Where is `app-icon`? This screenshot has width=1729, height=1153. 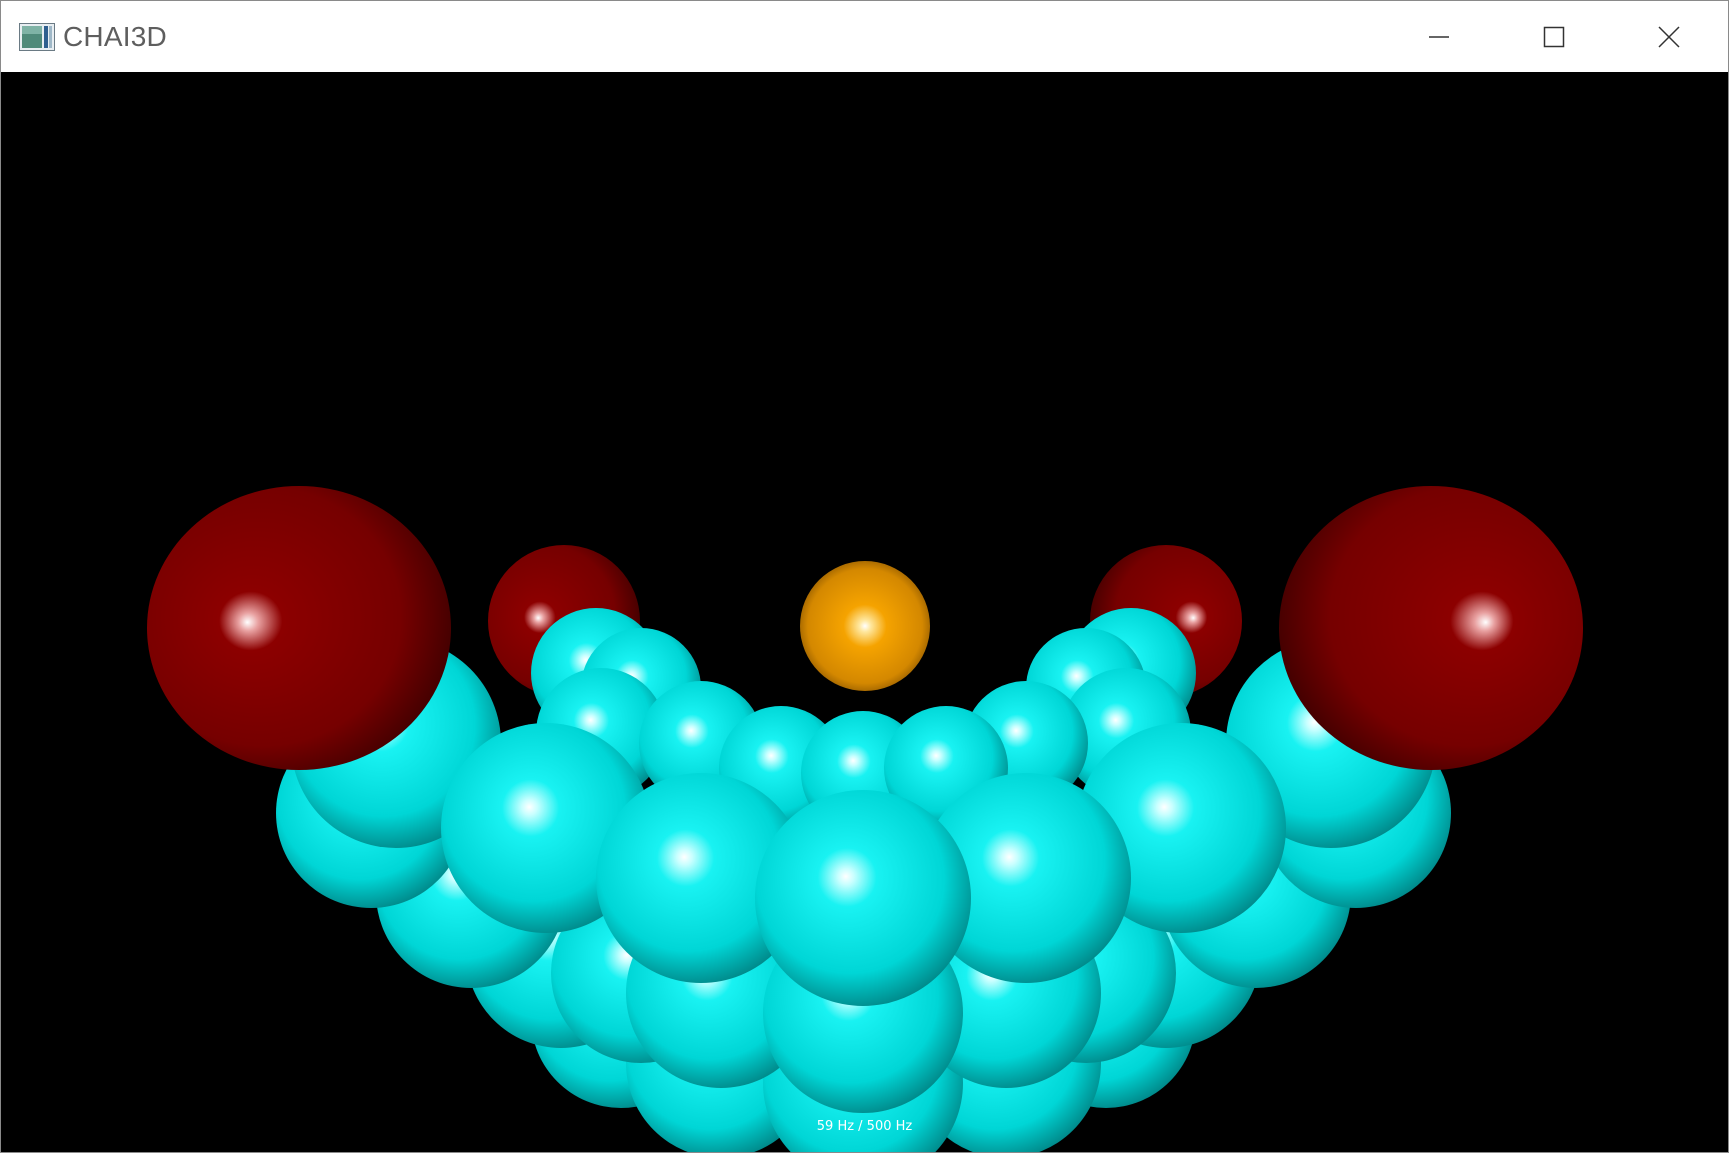
app-icon is located at coordinates (37, 37).